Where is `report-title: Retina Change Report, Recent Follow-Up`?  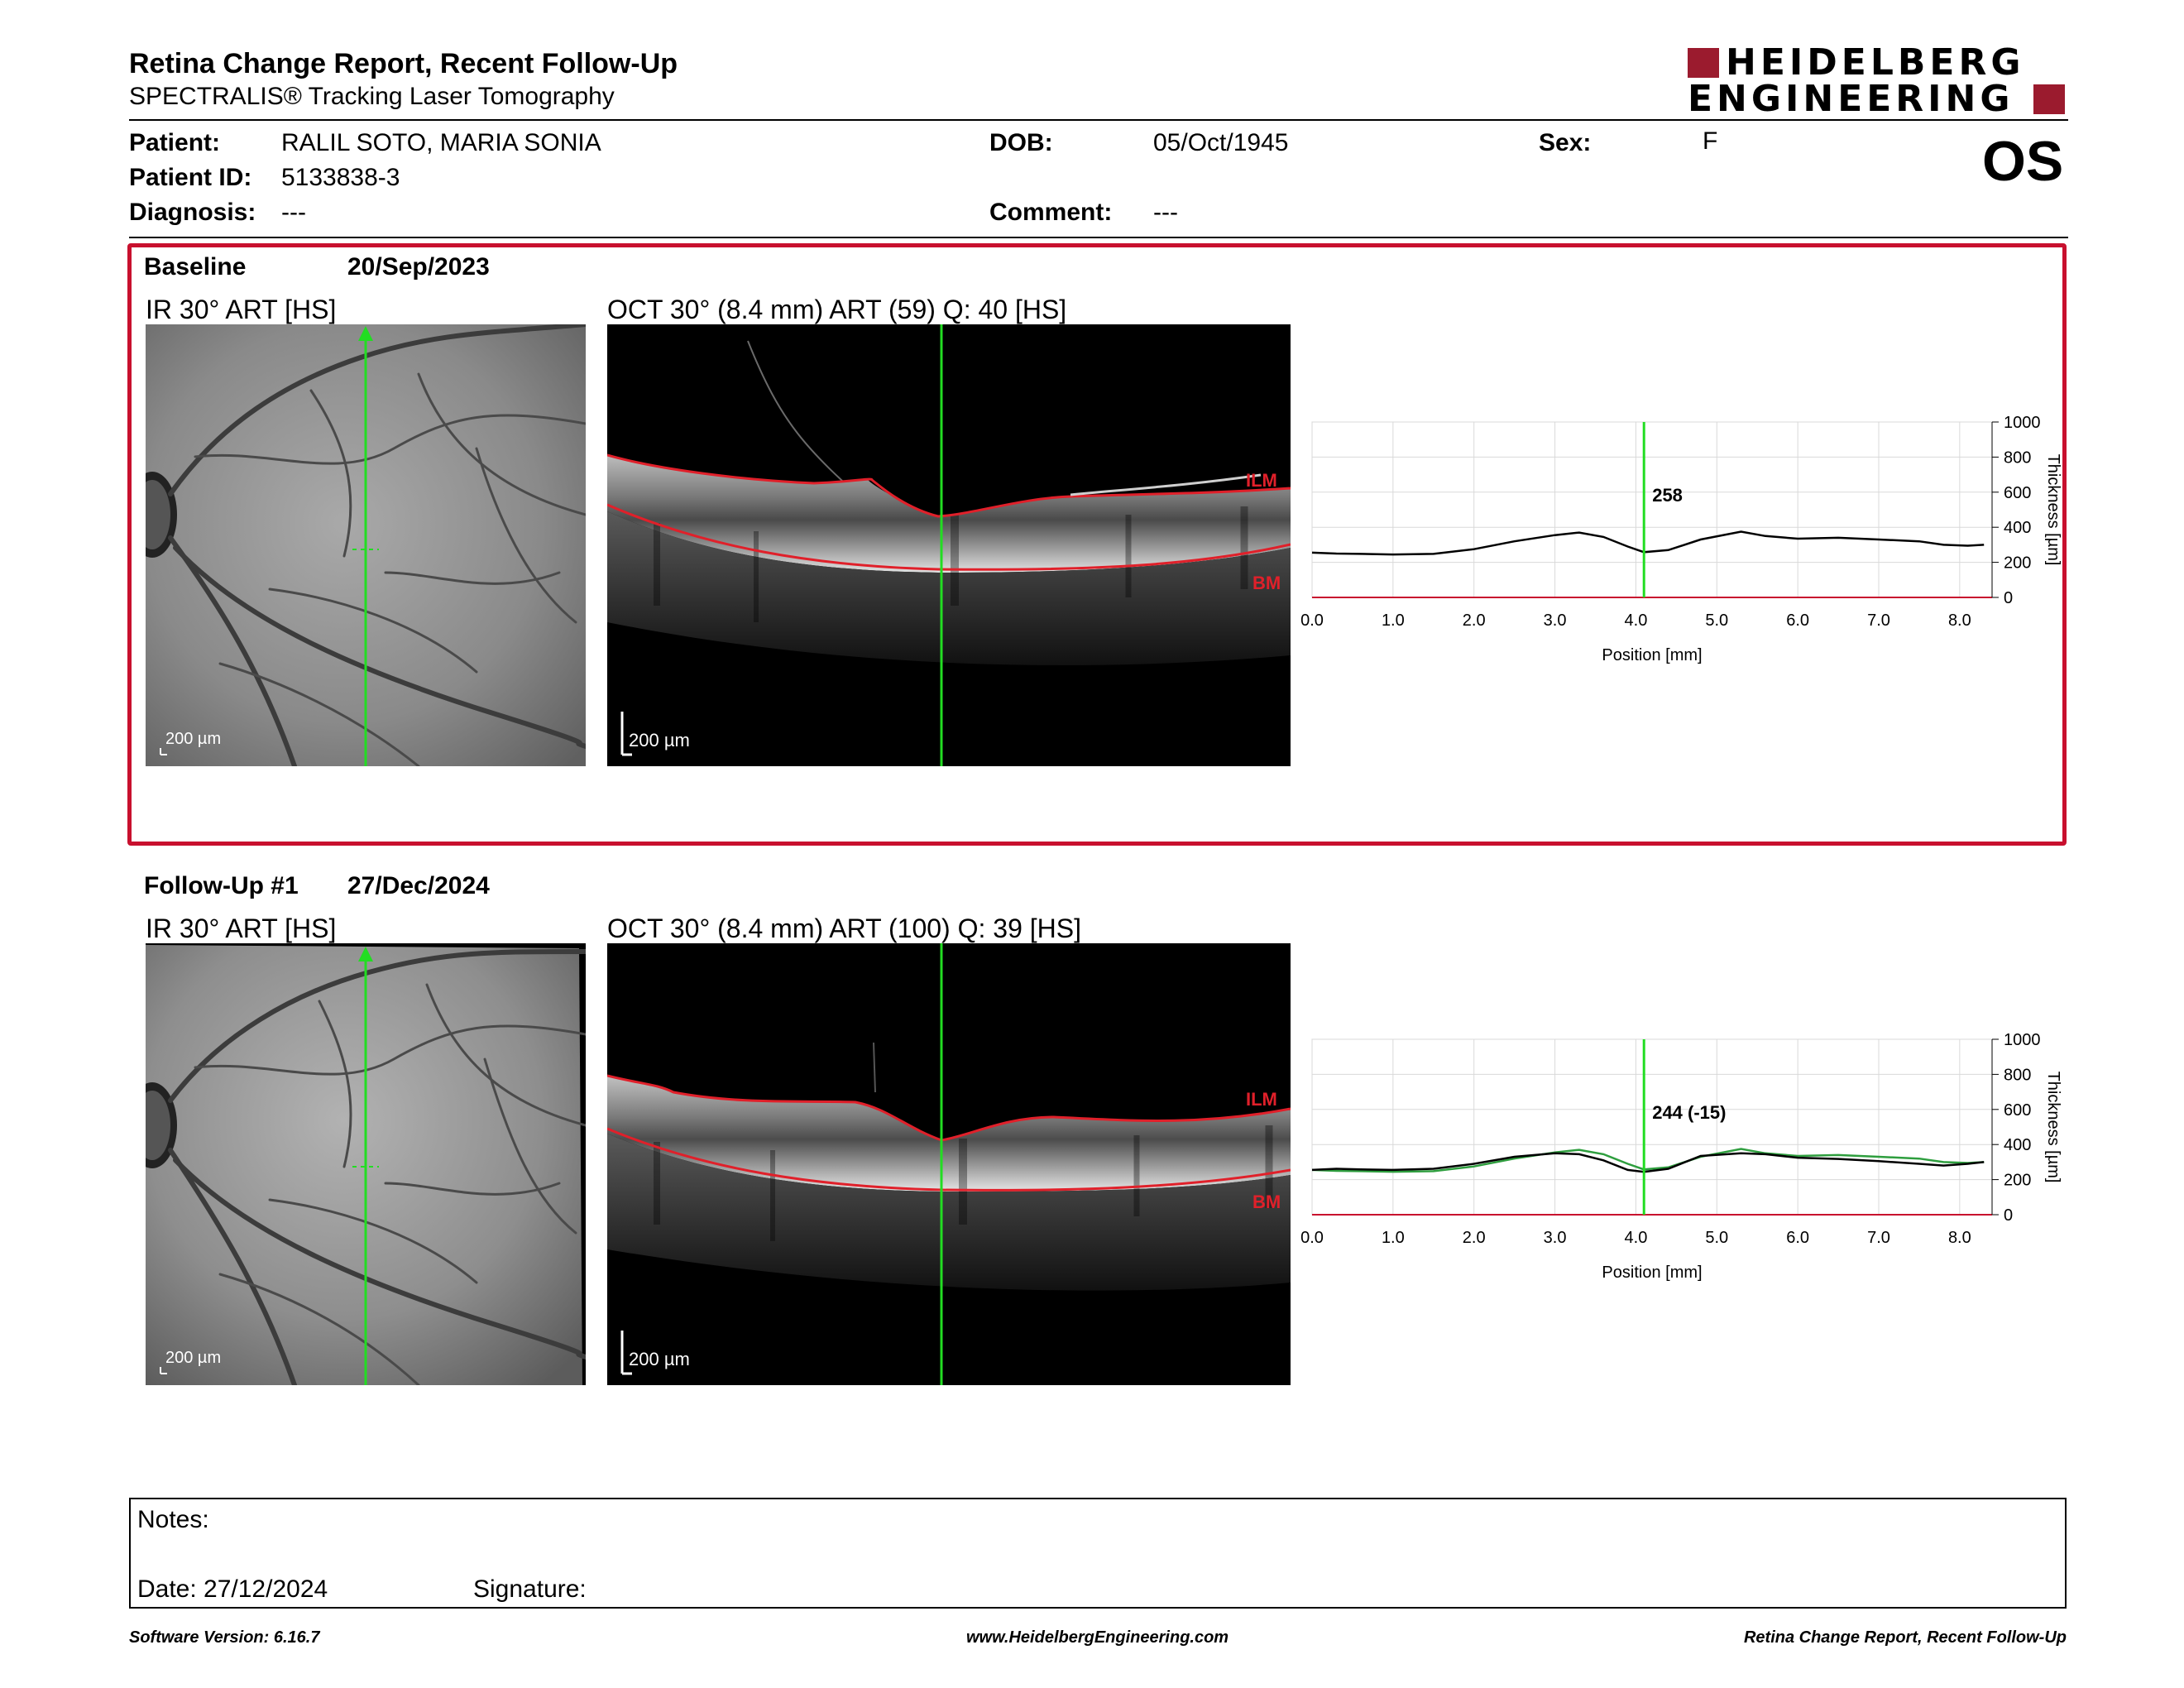
report-title: Retina Change Report, Recent Follow-Up is located at coordinates (403, 63).